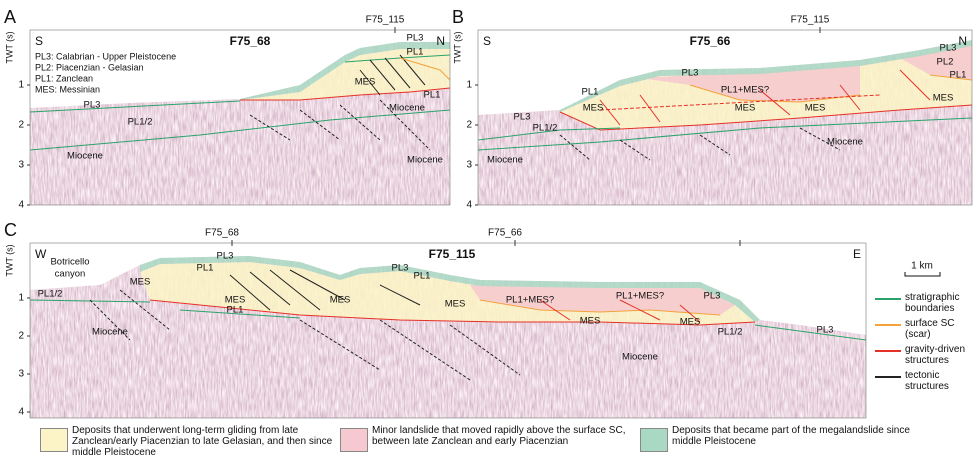 This screenshot has width=976, height=460. What do you see at coordinates (927, 381) in the screenshot?
I see `legend-label: tectonic structures` at bounding box center [927, 381].